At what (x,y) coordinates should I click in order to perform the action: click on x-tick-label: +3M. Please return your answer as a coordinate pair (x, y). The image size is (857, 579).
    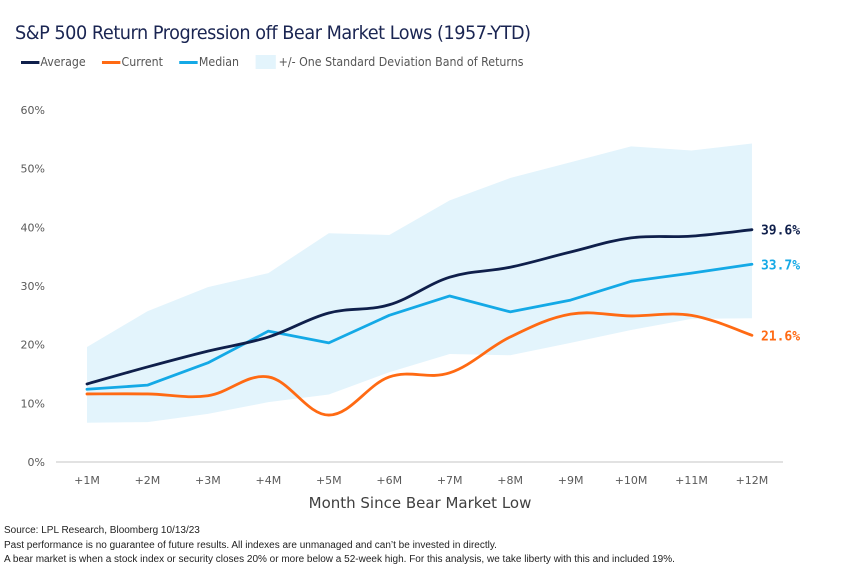
    Looking at the image, I should click on (208, 480).